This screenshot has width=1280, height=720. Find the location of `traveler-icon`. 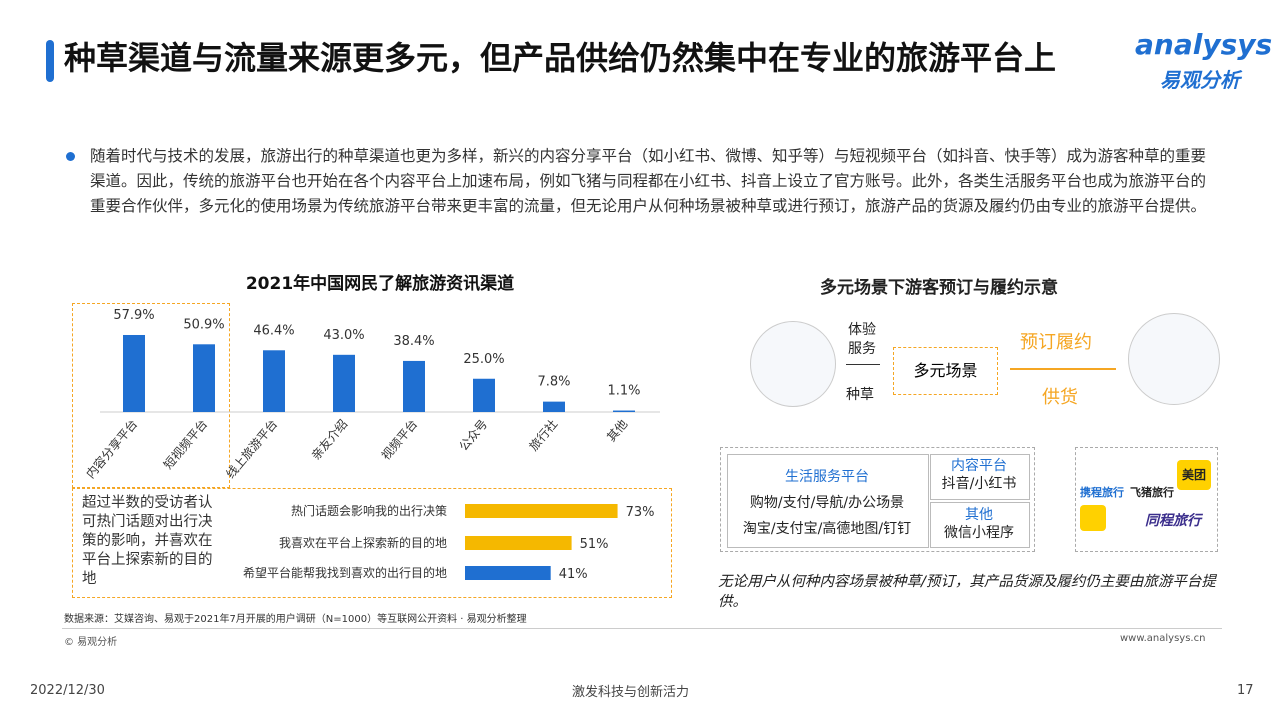

traveler-icon is located at coordinates (793, 364).